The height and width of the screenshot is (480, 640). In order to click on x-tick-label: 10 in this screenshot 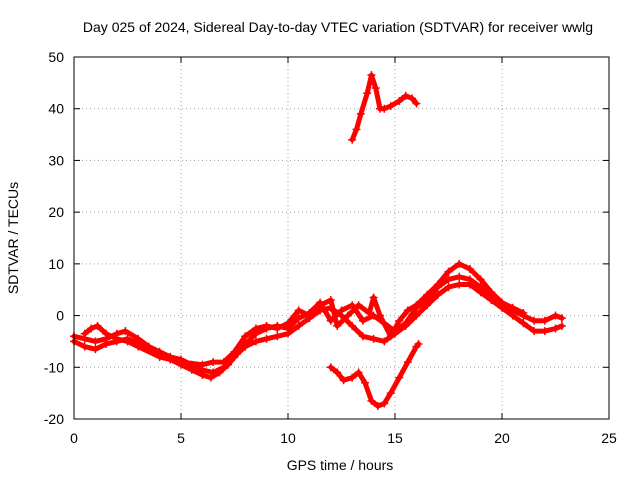, I will do `click(288, 438)`.